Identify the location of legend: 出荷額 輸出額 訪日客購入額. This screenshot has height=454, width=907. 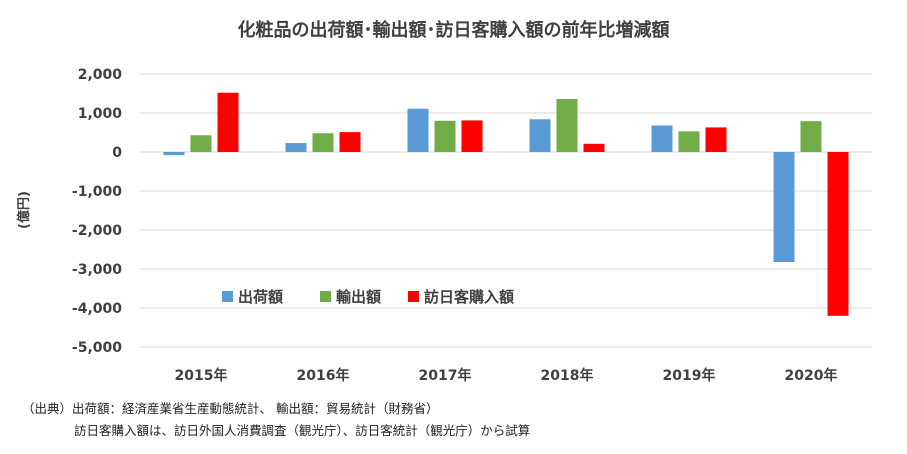
(368, 297).